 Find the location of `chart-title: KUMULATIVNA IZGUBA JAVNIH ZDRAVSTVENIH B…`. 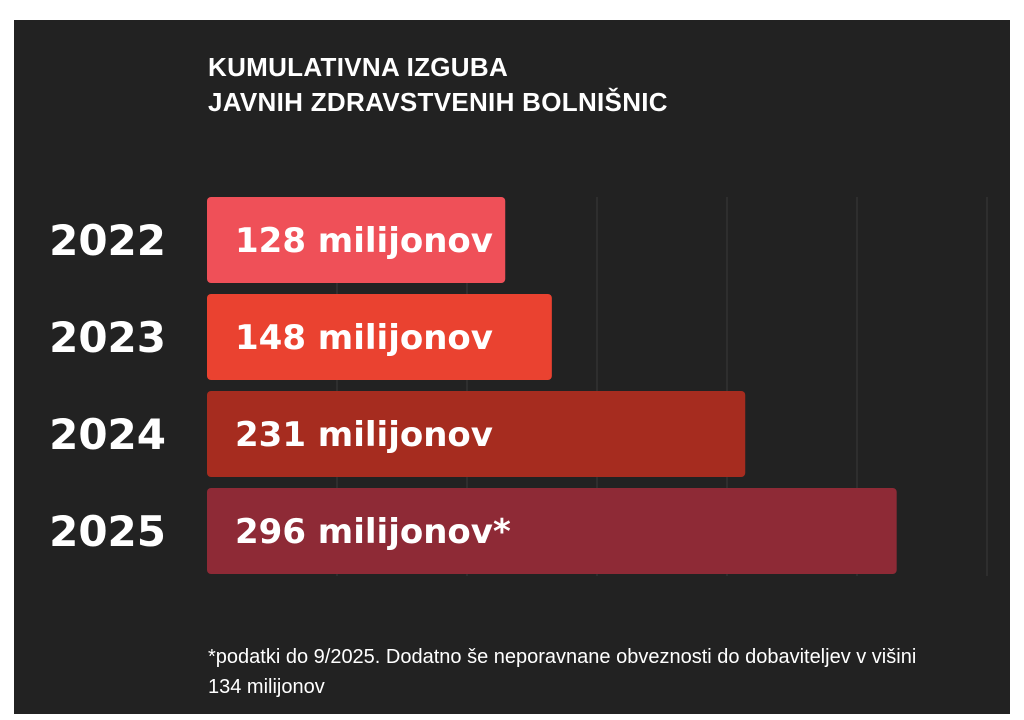

chart-title: KUMULATIVNA IZGUBA JAVNIH ZDRAVSTVENIH B… is located at coordinates (438, 85).